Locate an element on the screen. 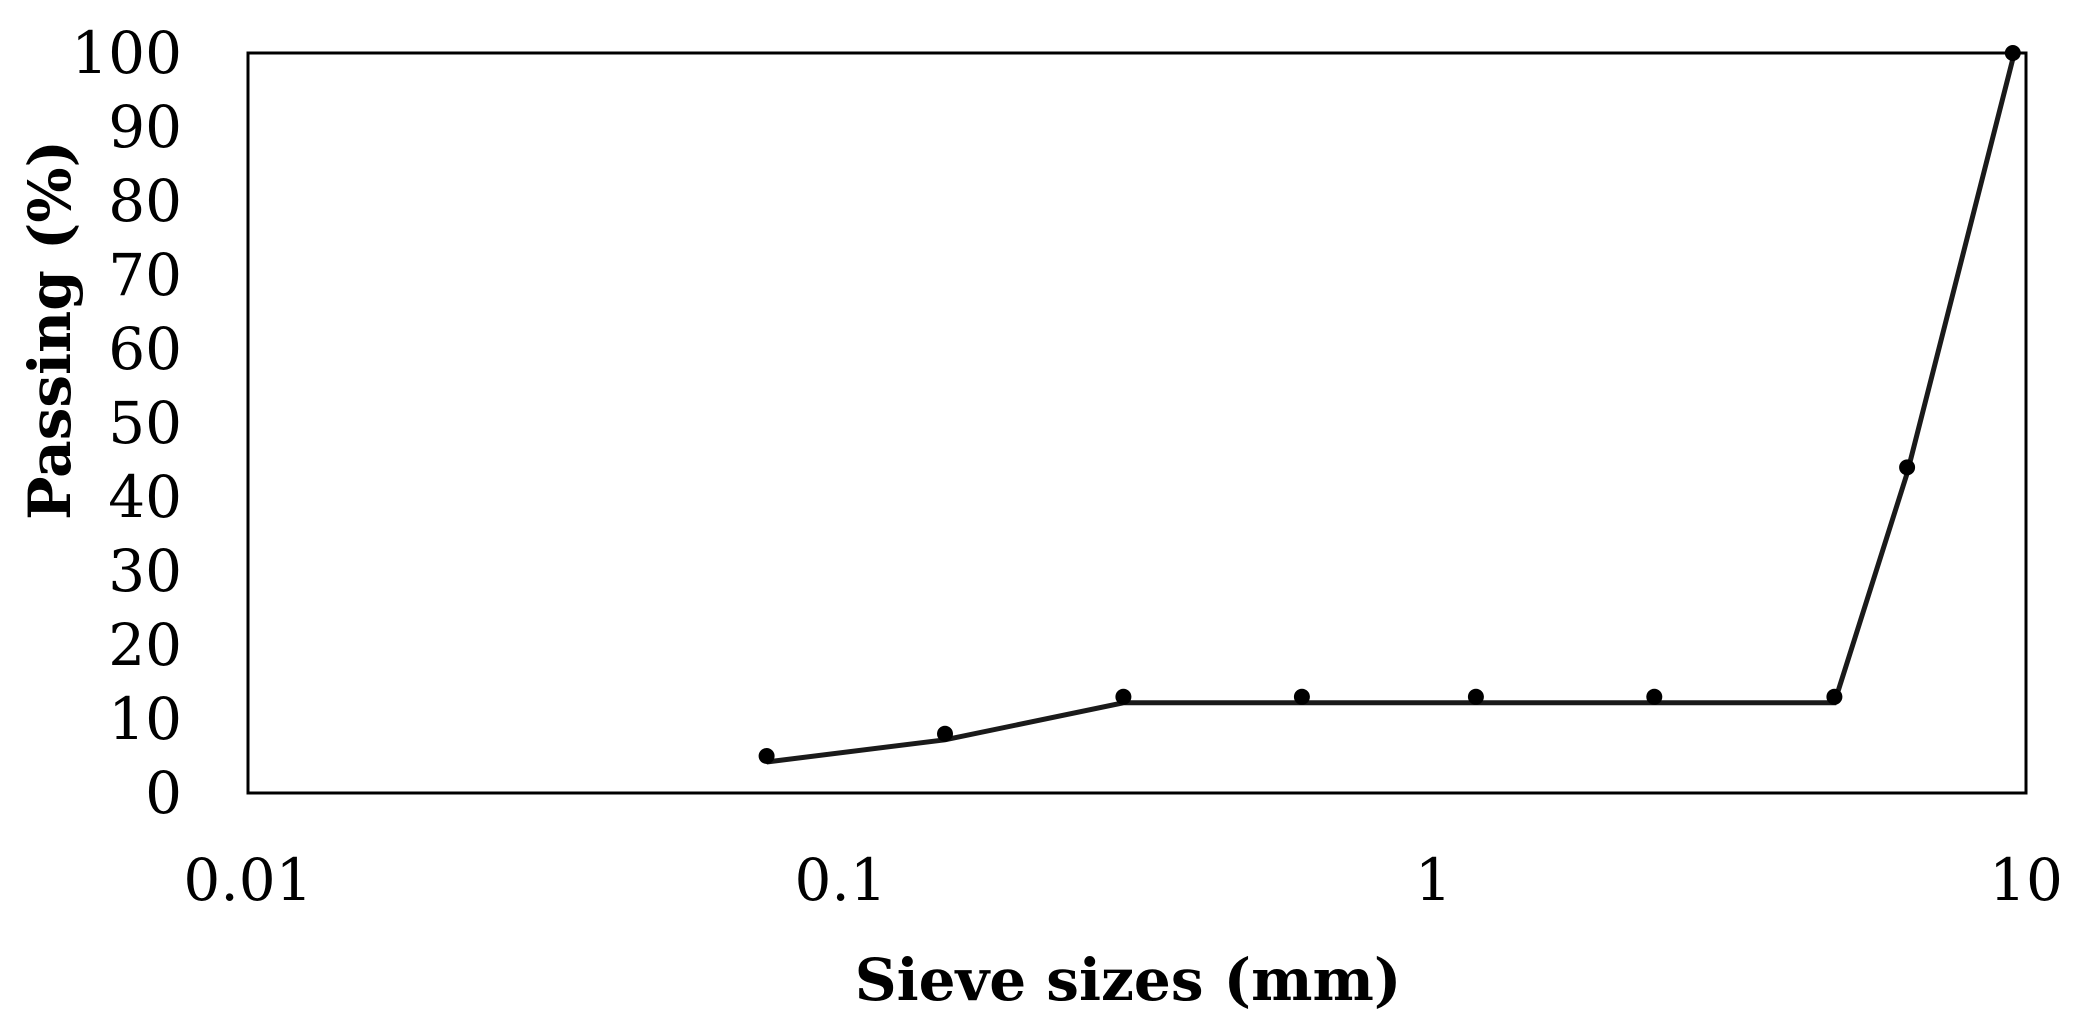  y-tick-label: 70 is located at coordinates (145, 275).